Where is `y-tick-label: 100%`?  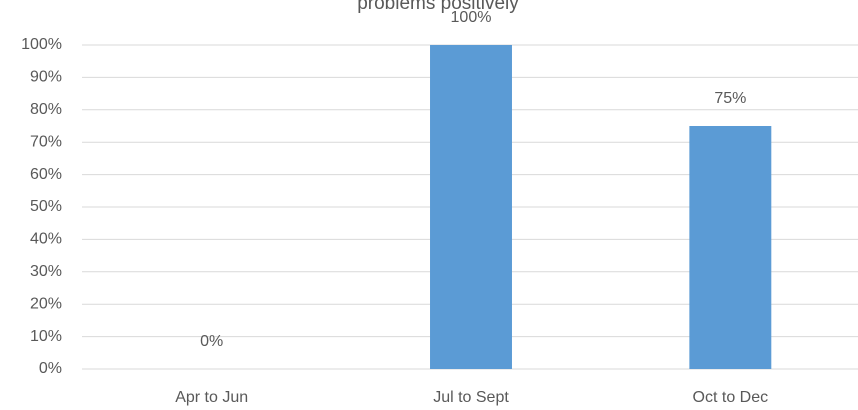 y-tick-label: 100% is located at coordinates (41, 44).